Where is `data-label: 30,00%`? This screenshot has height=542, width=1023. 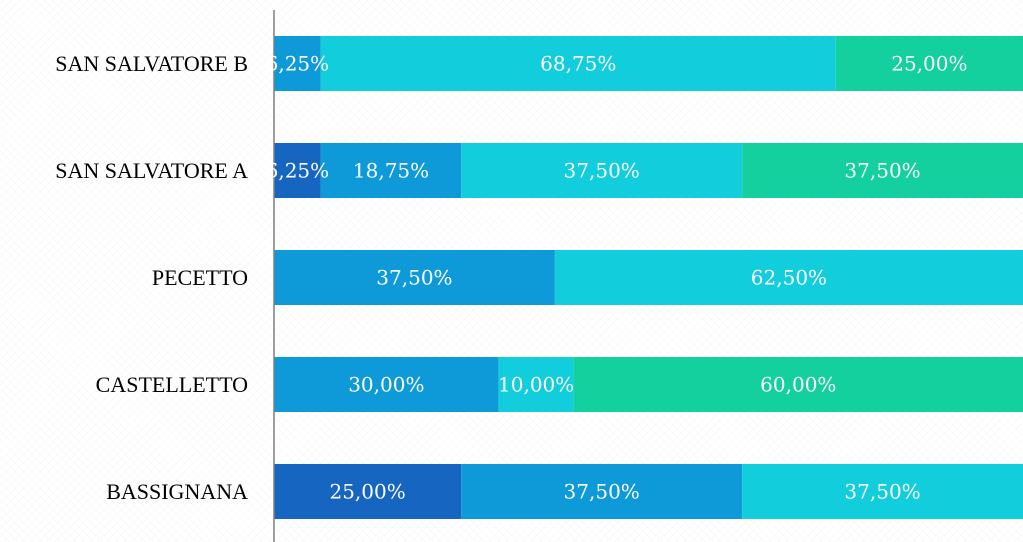
data-label: 30,00% is located at coordinates (386, 385).